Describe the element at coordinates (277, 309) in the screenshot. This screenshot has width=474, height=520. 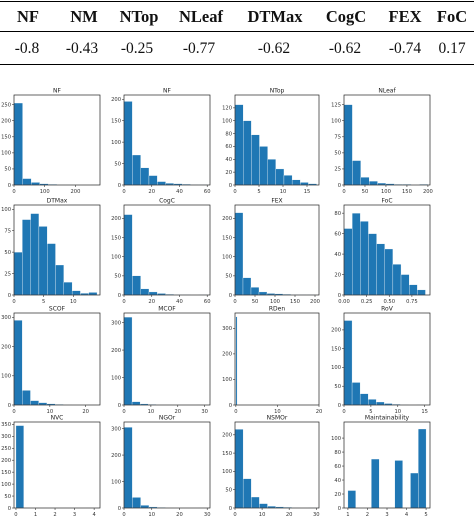
I see `histogram-title: RDen` at that location.